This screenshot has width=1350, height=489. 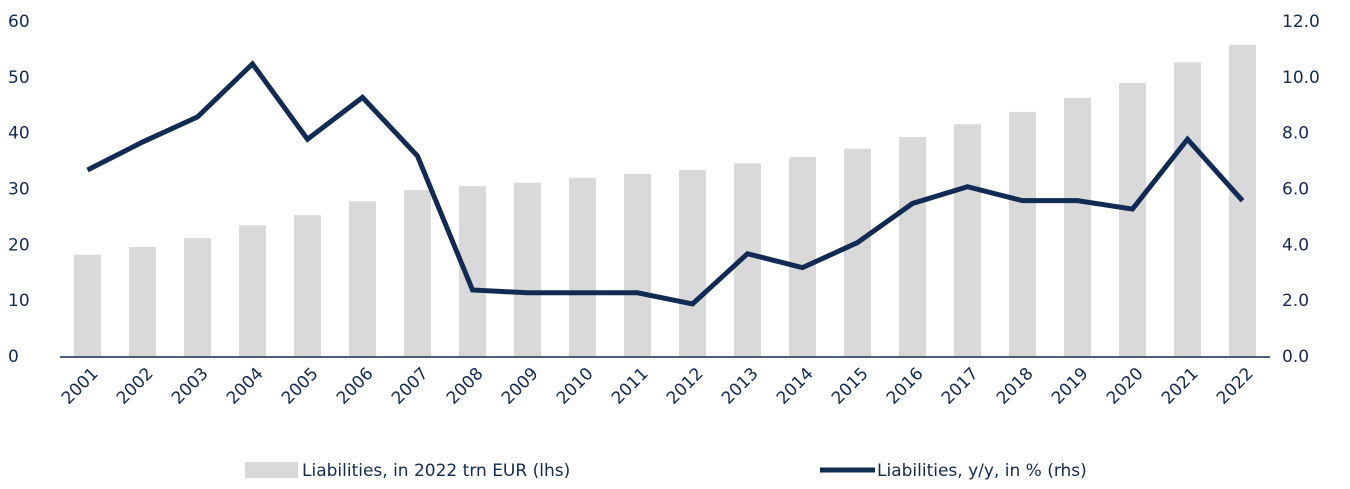 What do you see at coordinates (1070, 386) in the screenshot?
I see `x-tick-label: 2019` at bounding box center [1070, 386].